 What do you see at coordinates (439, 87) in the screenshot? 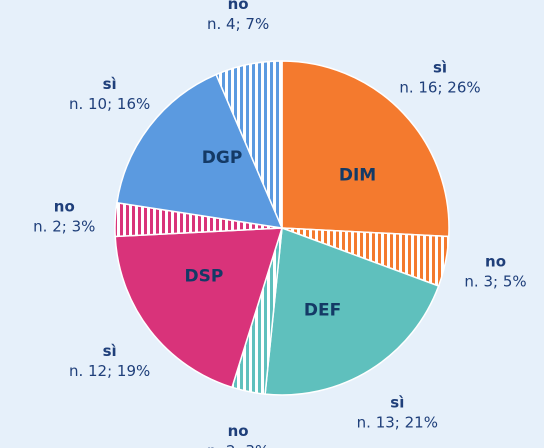
I see `slice-label: n. 16; 26%` at bounding box center [439, 87].